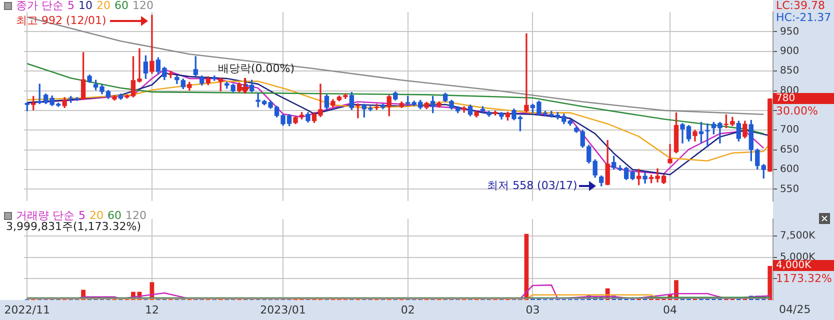 This screenshot has width=834, height=320. What do you see at coordinates (283, 309) in the screenshot?
I see `x-tick-label: 2023/01` at bounding box center [283, 309].